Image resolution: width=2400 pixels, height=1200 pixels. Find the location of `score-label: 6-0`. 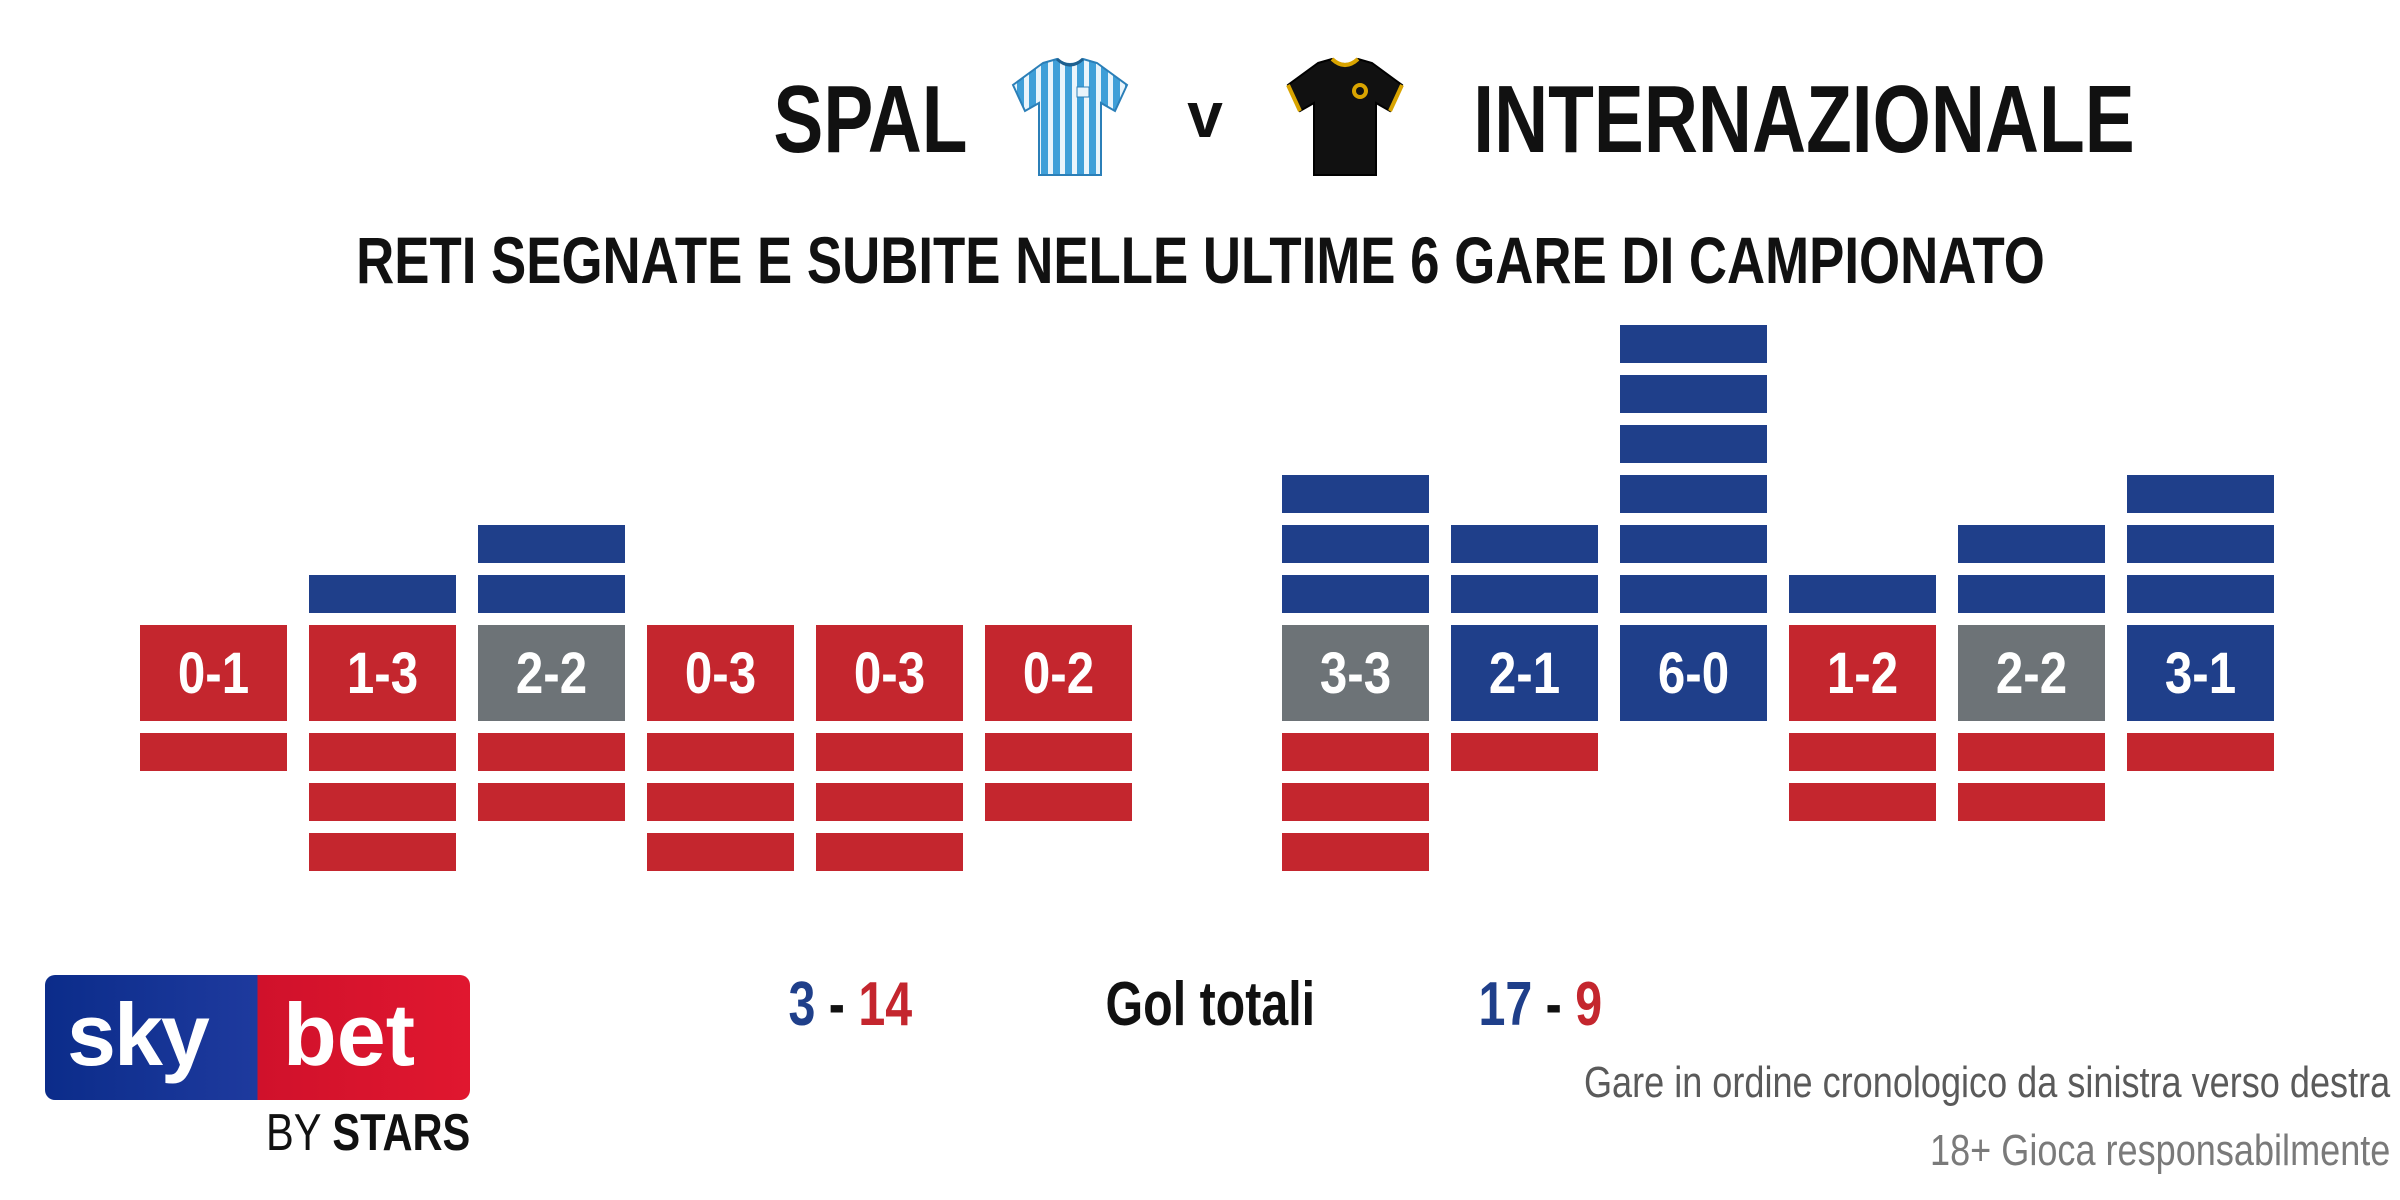

score-label: 6-0 is located at coordinates (1693, 673).